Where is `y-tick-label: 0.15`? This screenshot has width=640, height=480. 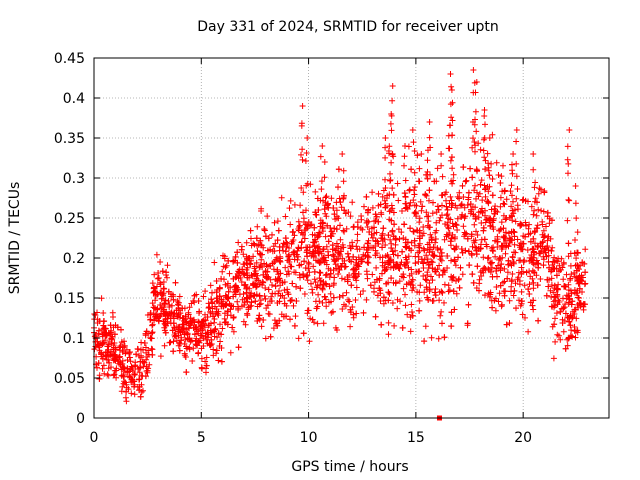 y-tick-label: 0.15 is located at coordinates (69, 299).